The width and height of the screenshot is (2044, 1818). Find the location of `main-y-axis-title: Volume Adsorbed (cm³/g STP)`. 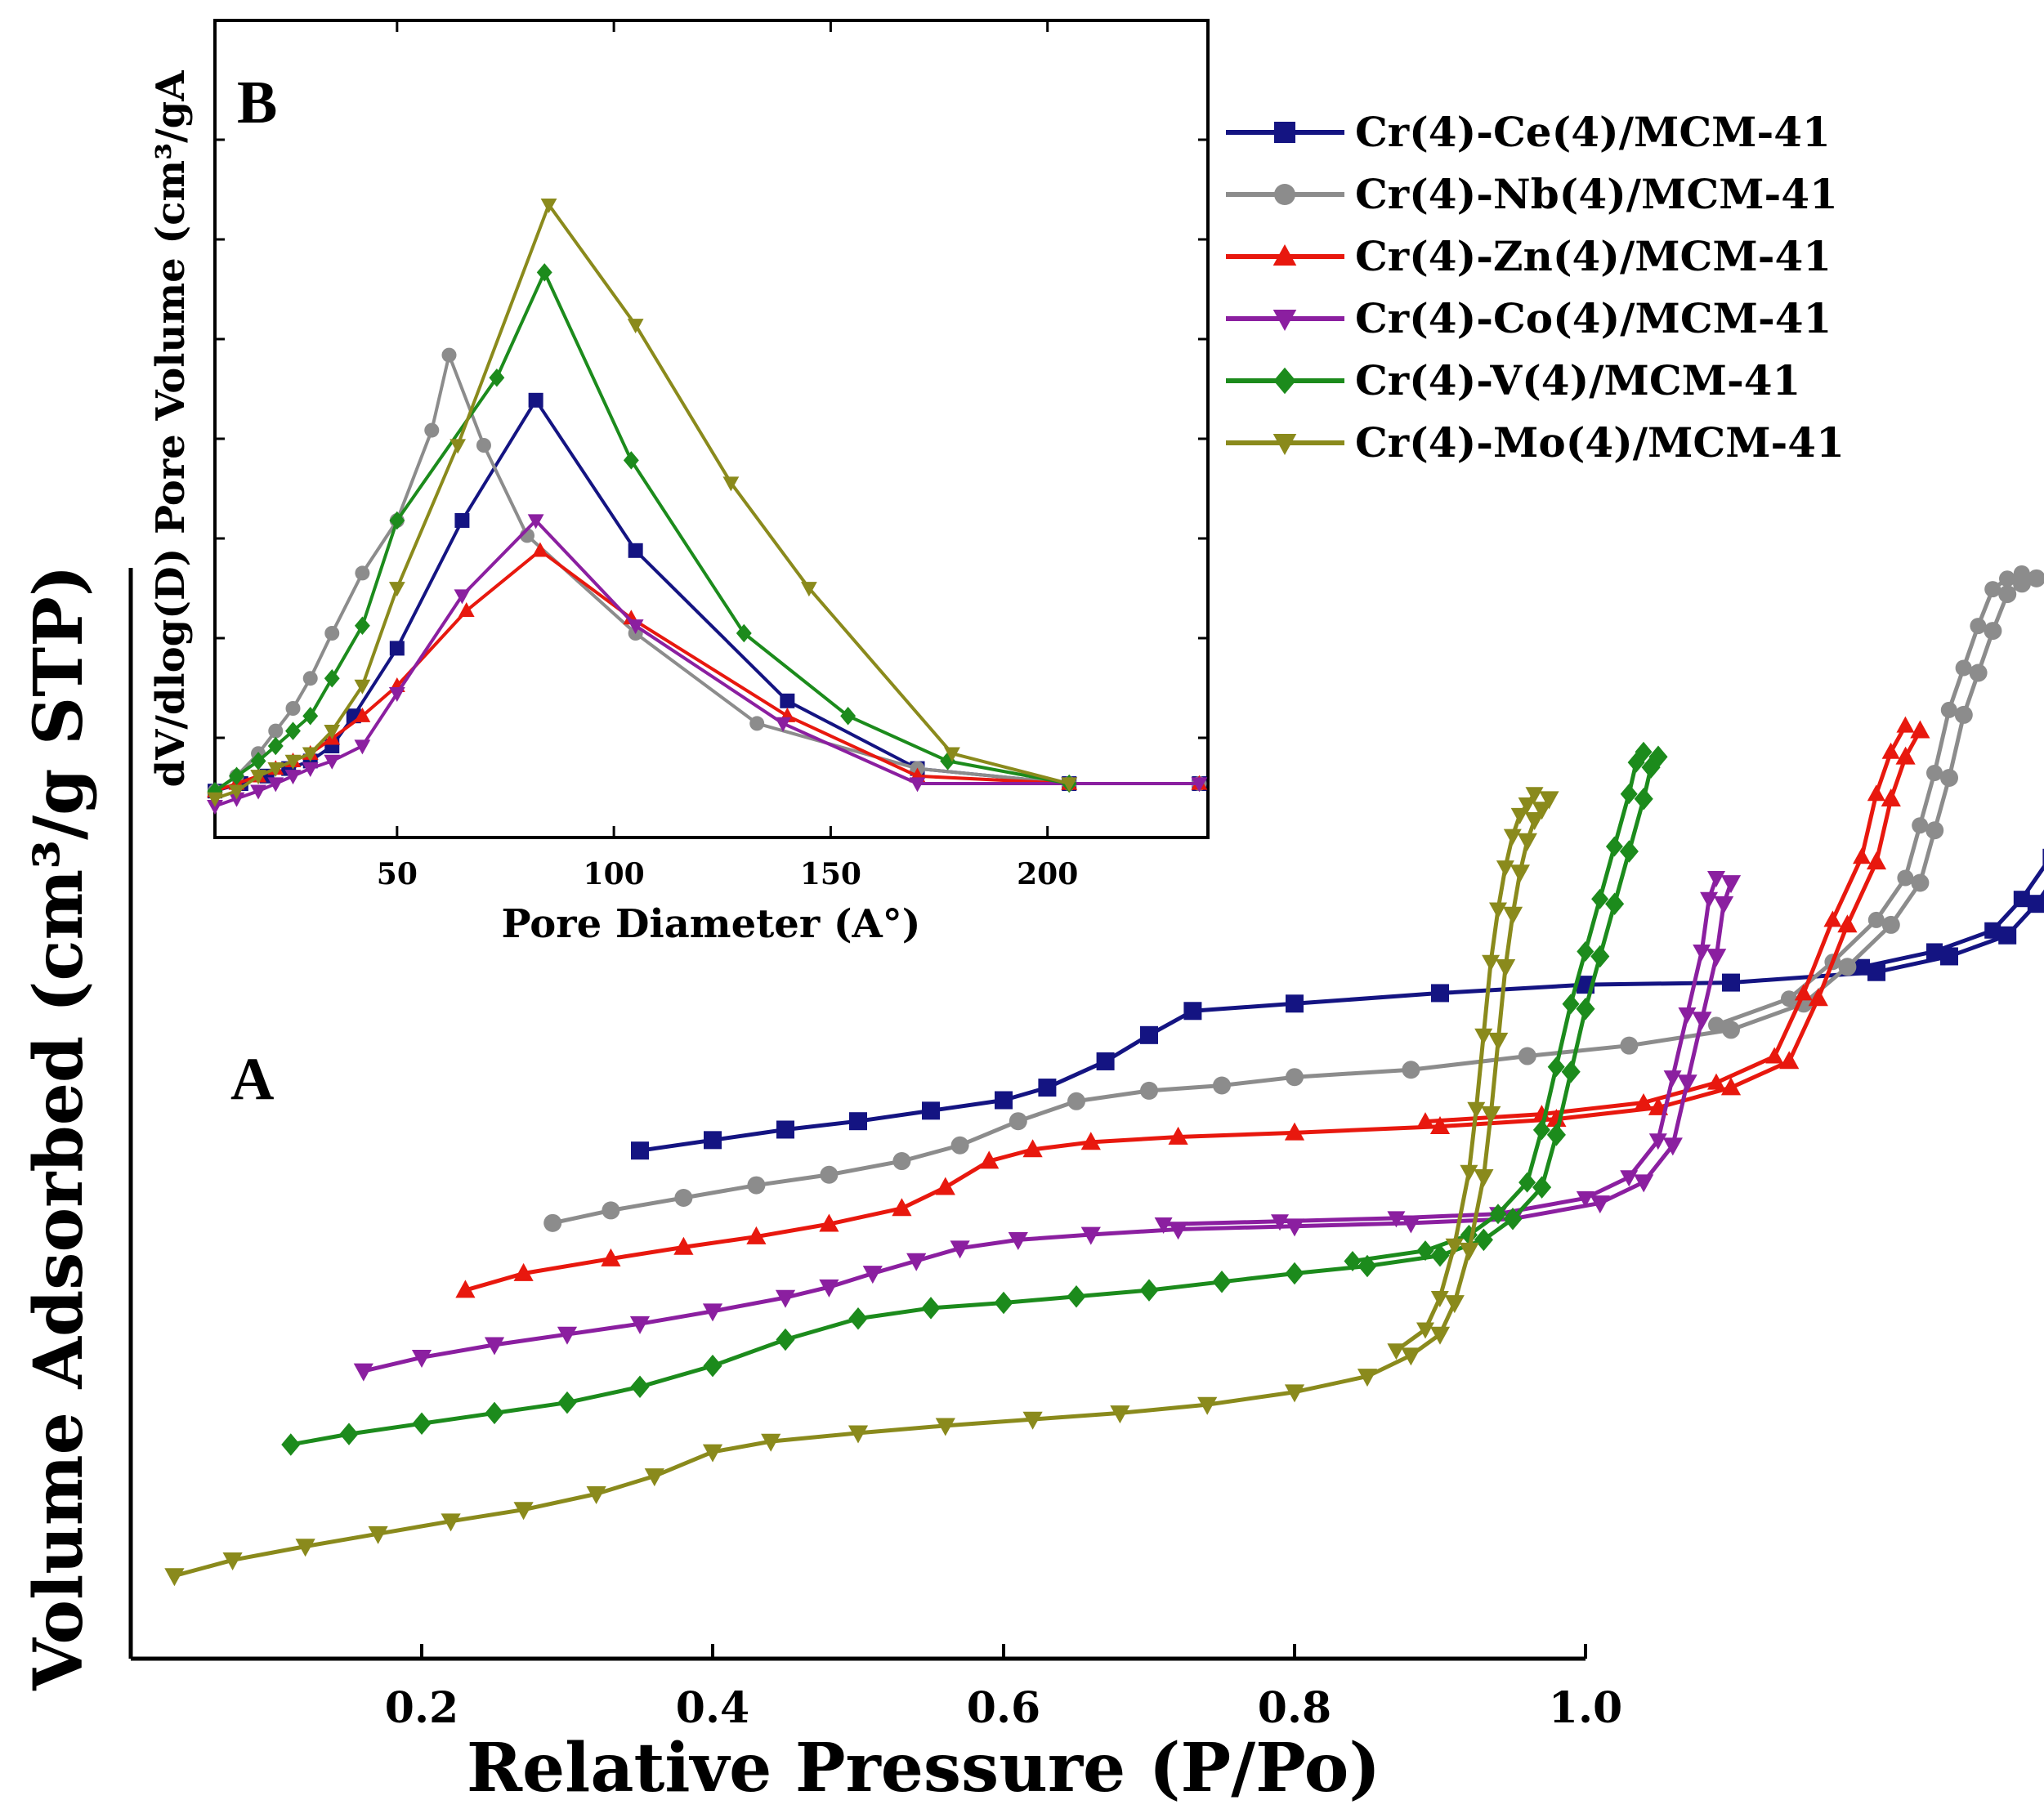

main-y-axis-title: Volume Adsorbed (cm³/g STP) is located at coordinates (59, 1128).